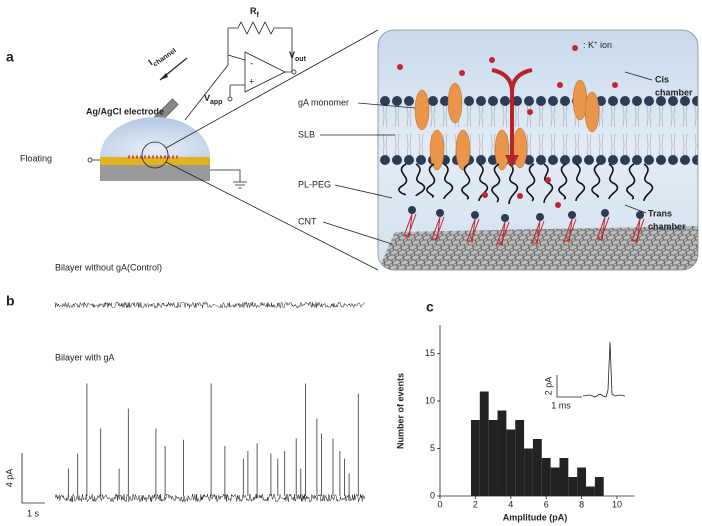 This screenshot has width=702, height=526. Describe the element at coordinates (165, 57) in the screenshot. I see `current-sub: channel` at that location.